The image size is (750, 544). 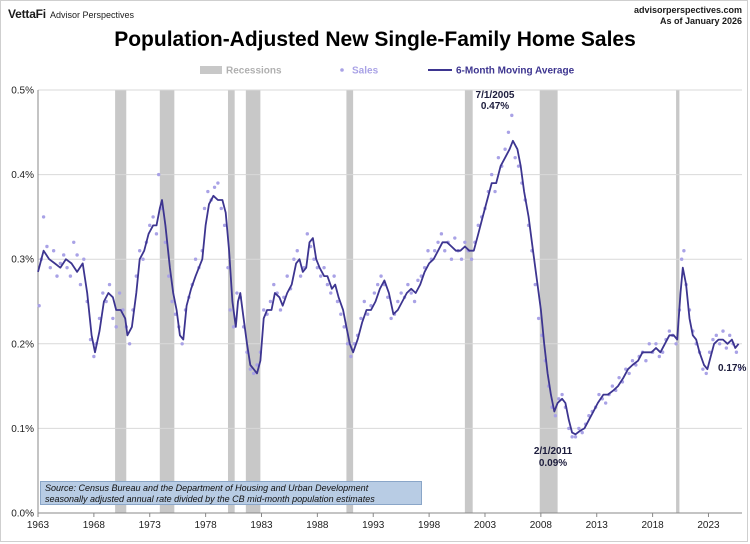 What do you see at coordinates (495, 95) in the screenshot?
I see `annotation-peak-date: 7/1/2005` at bounding box center [495, 95].